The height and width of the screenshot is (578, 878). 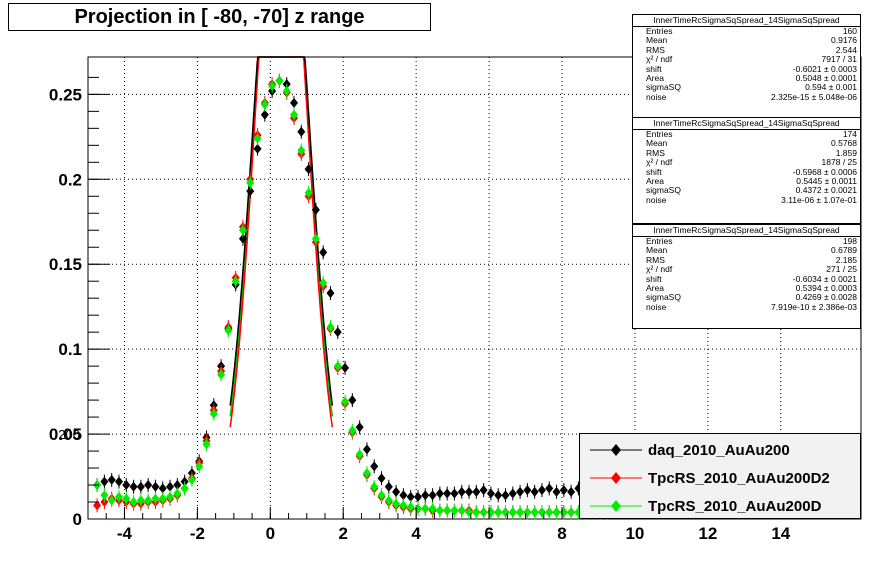 What do you see at coordinates (70, 179) in the screenshot?
I see `y-tick-label: 0.2` at bounding box center [70, 179].